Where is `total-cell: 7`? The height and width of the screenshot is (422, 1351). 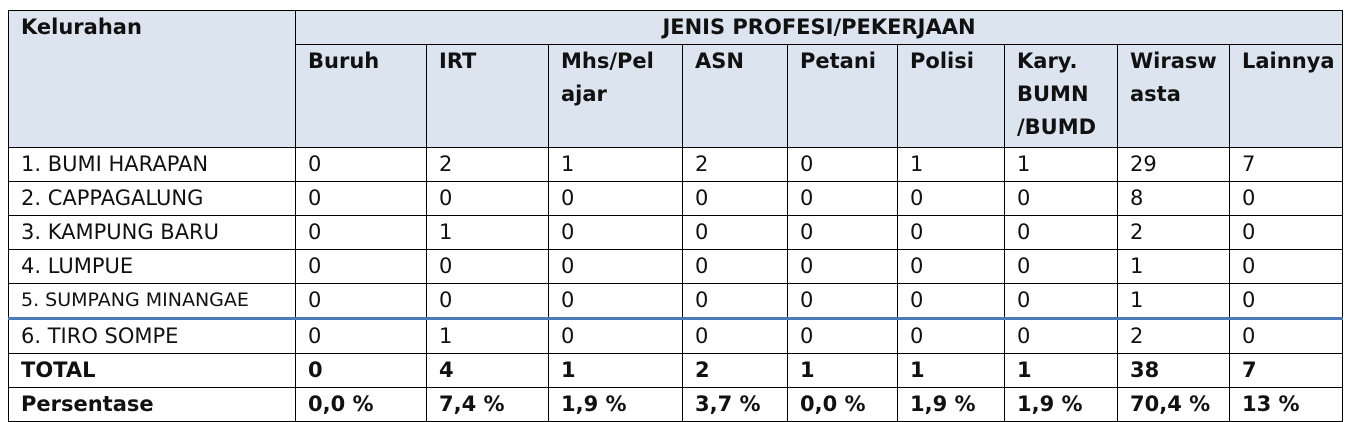 total-cell: 7 is located at coordinates (1286, 370).